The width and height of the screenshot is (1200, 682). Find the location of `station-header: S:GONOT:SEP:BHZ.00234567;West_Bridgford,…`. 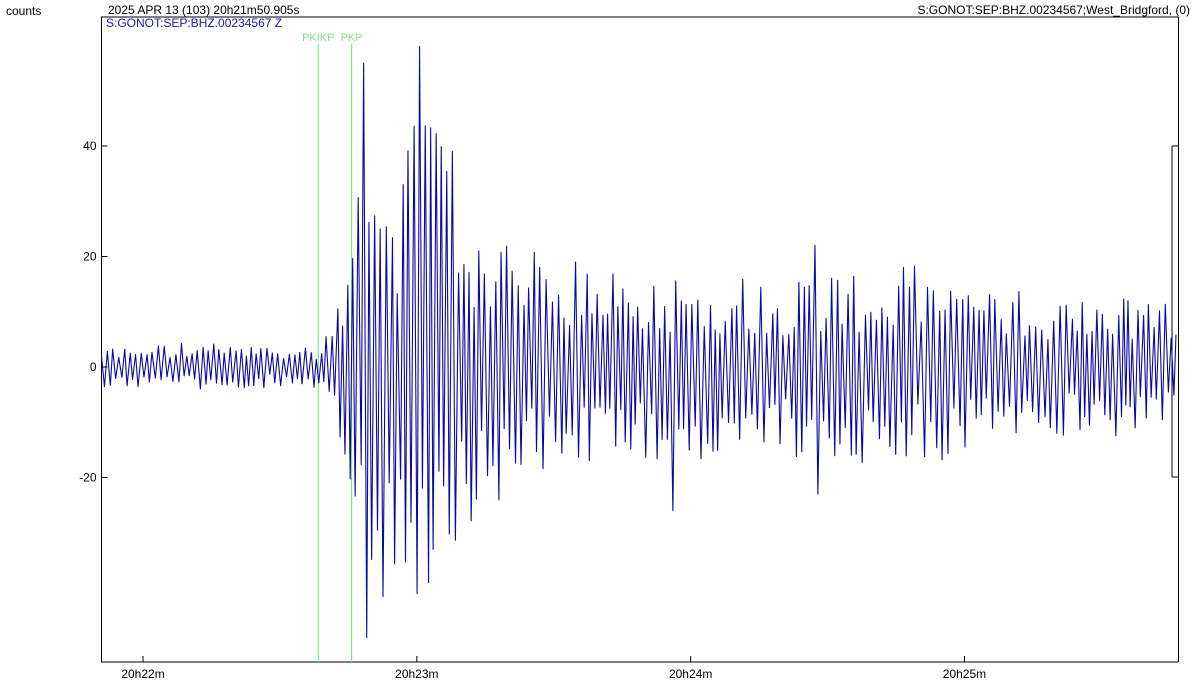

station-header: S:GONOT:SEP:BHZ.00234567;West_Bridgford,… is located at coordinates (1053, 10).